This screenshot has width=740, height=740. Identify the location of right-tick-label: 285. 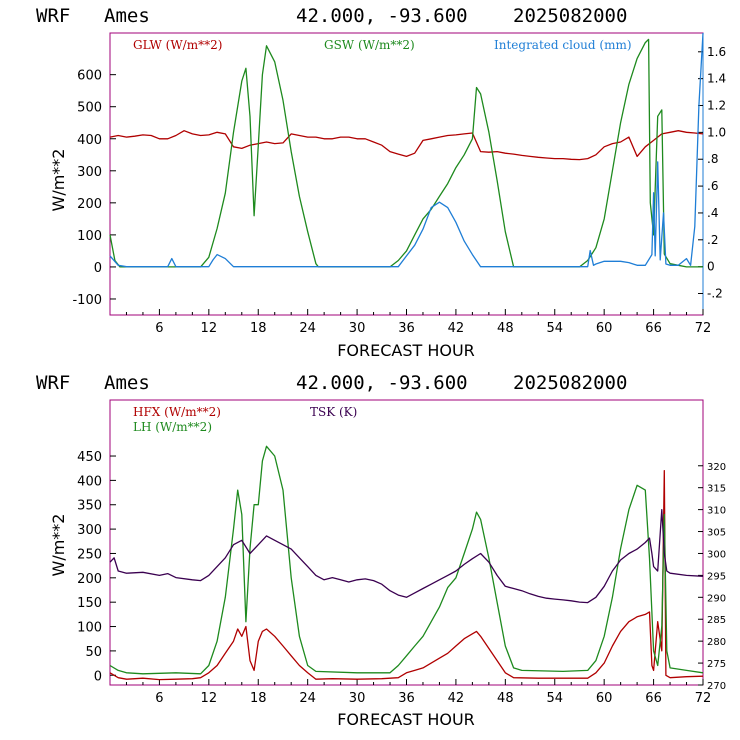
(716, 620).